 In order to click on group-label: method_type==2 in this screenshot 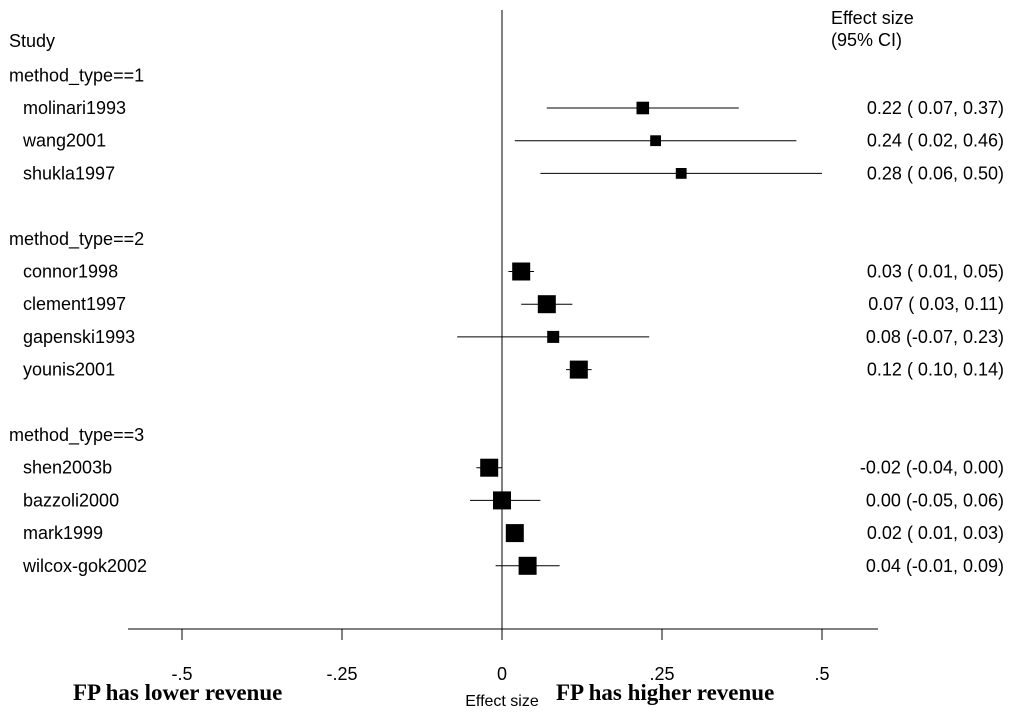, I will do `click(76, 239)`.